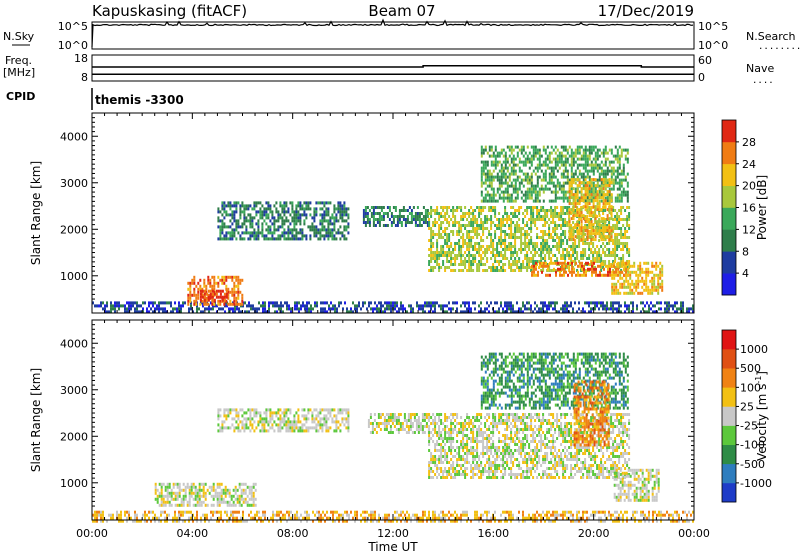 The width and height of the screenshot is (800, 554). What do you see at coordinates (749, 142) in the screenshot?
I see `power-colorbar-tick-label: 28` at bounding box center [749, 142].